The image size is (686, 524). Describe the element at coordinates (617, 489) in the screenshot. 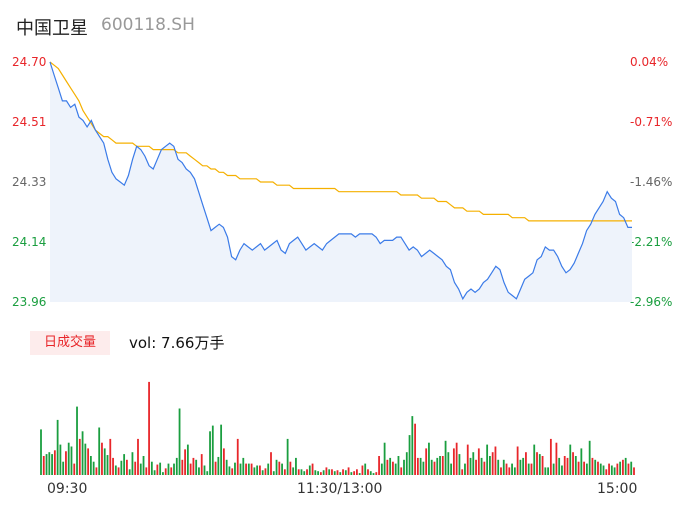

I see `x-tick-1500: 15:00` at that location.